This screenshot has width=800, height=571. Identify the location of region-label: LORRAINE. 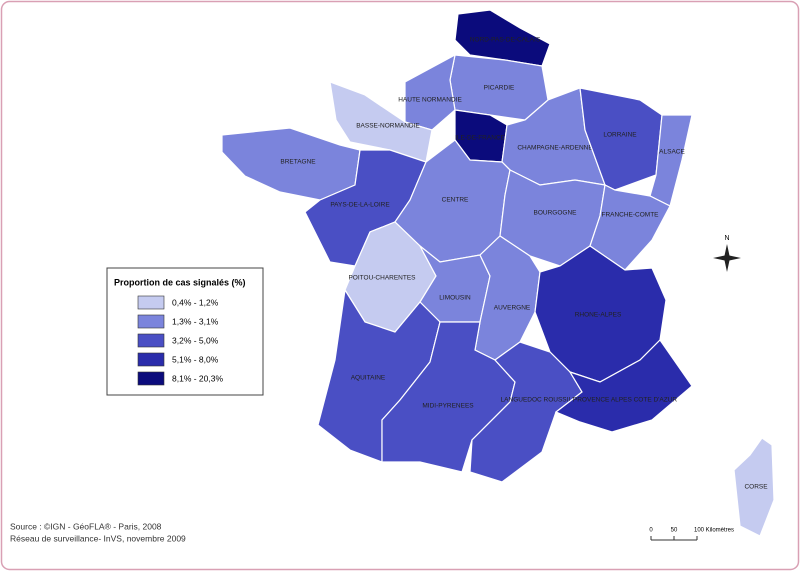
(620, 135).